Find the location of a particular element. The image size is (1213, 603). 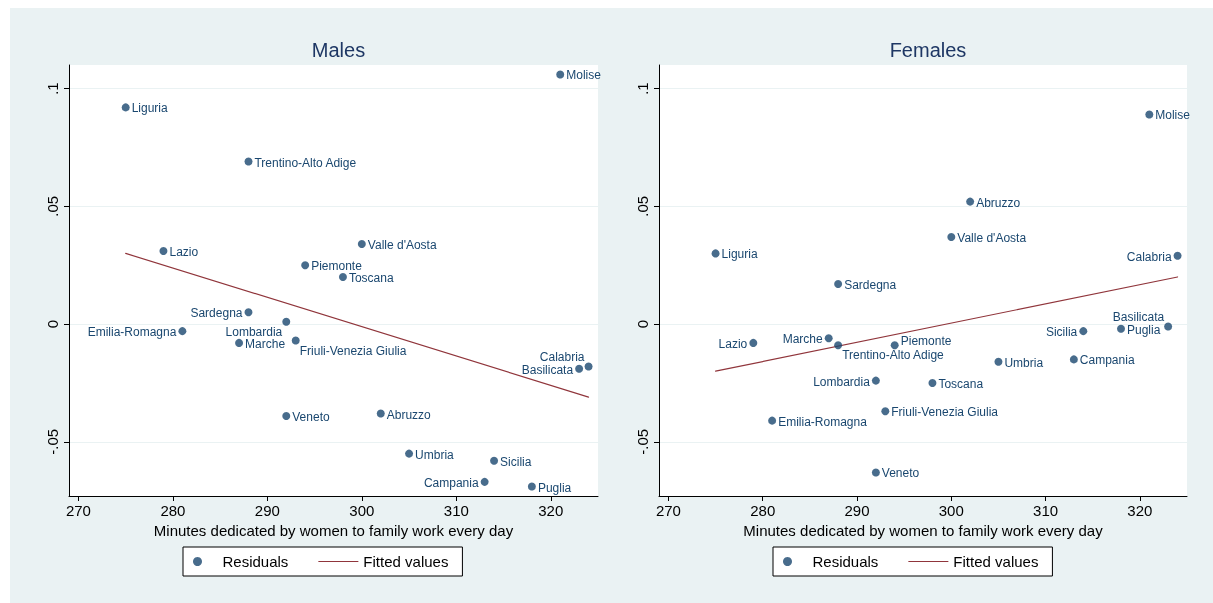

x-tick-label: 300 is located at coordinates (951, 510).